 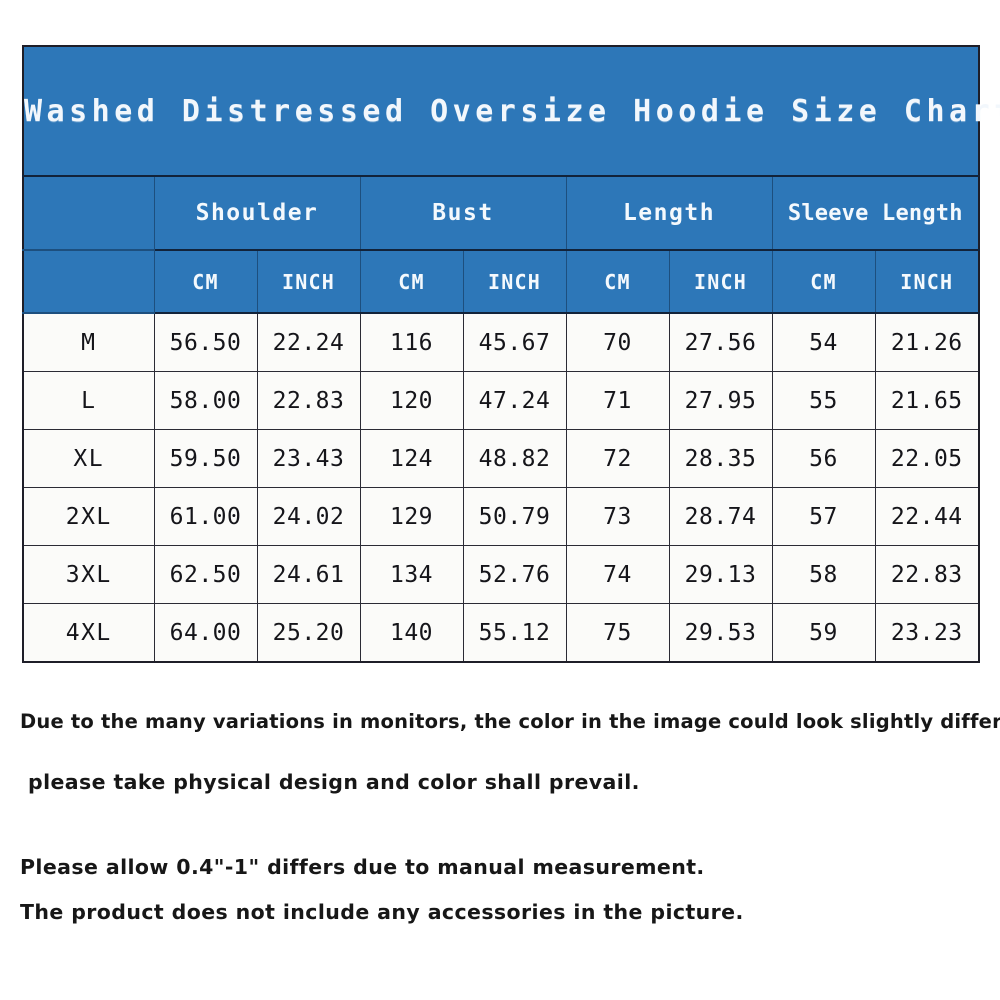 I want to click on cell-shoulder-inch: 25.20, so click(x=308, y=633).